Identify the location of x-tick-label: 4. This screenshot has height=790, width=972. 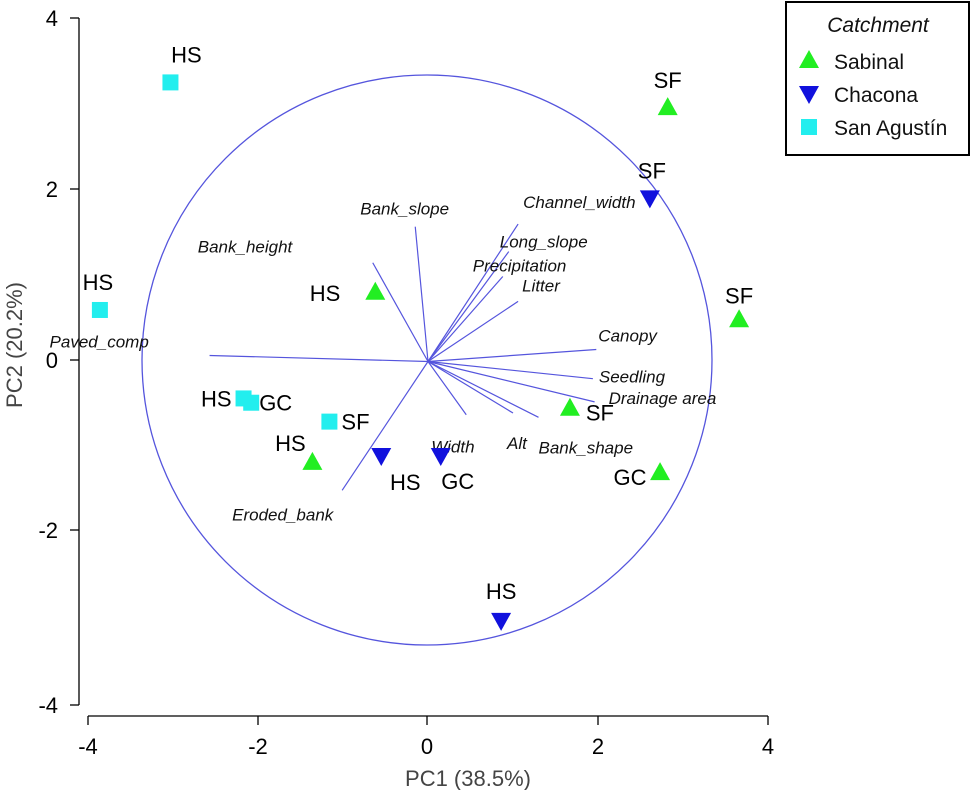
(768, 746).